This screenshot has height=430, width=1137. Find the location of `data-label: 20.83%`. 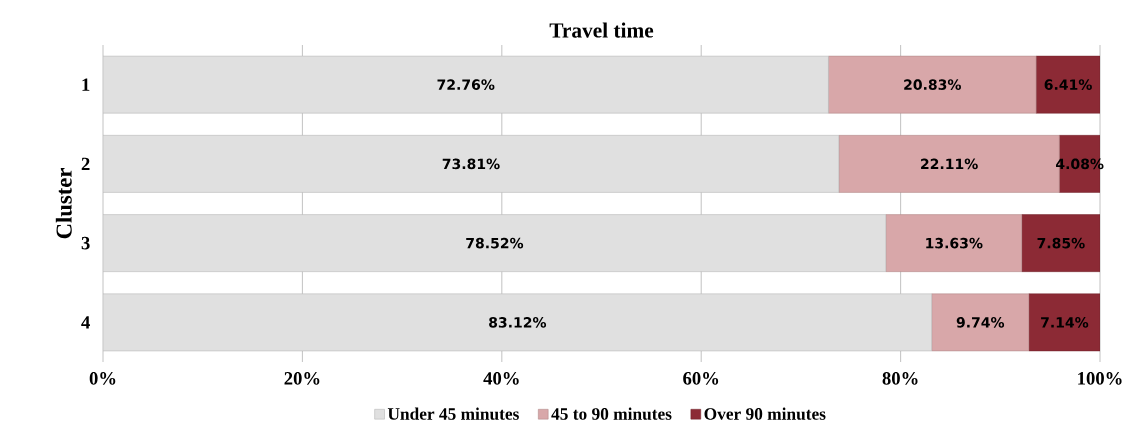

data-label: 20.83% is located at coordinates (932, 84).